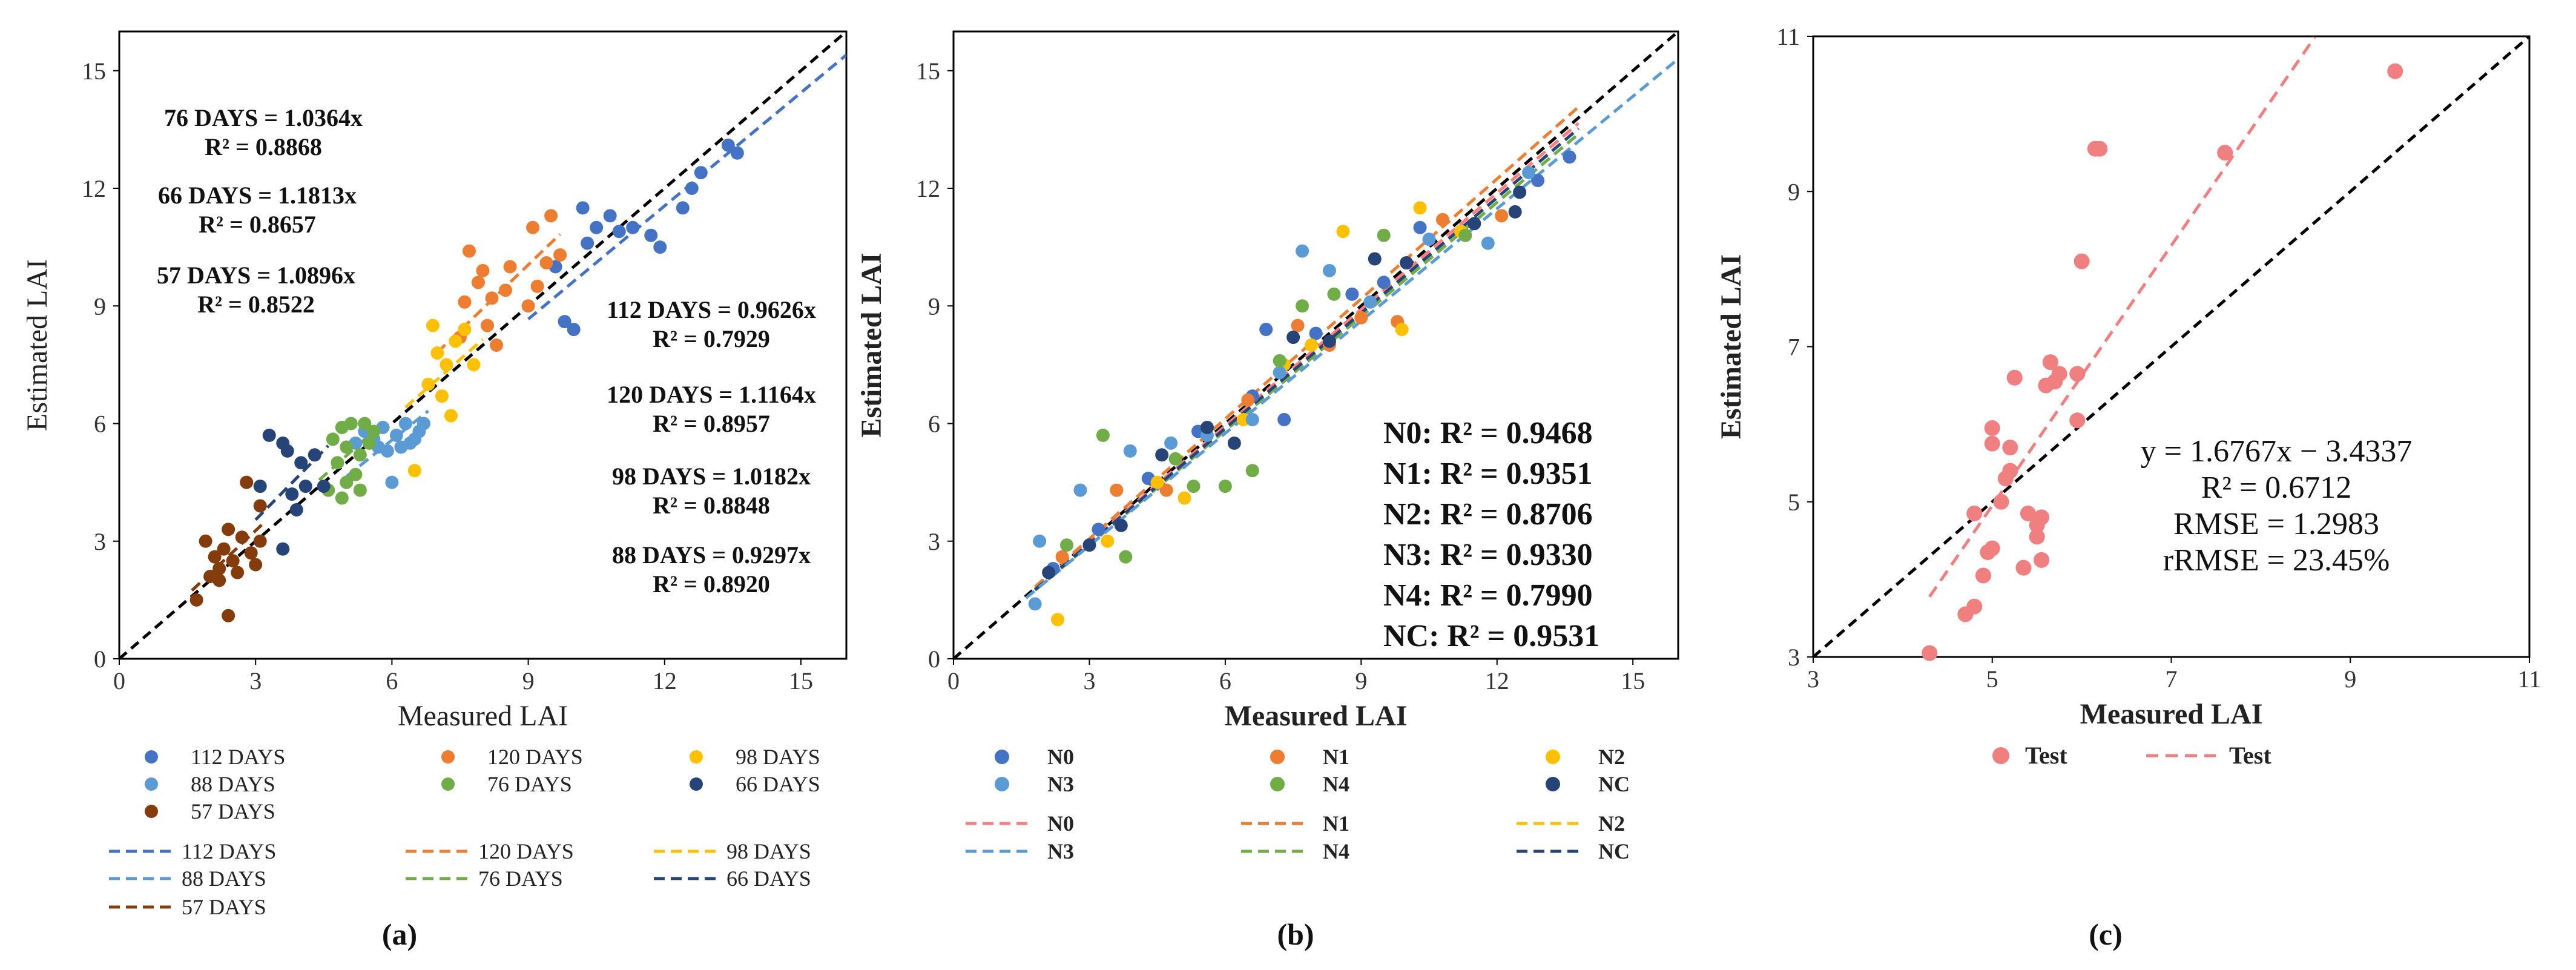  Describe the element at coordinates (1277, 757) in the screenshot. I see `legend-marker-n1` at that location.